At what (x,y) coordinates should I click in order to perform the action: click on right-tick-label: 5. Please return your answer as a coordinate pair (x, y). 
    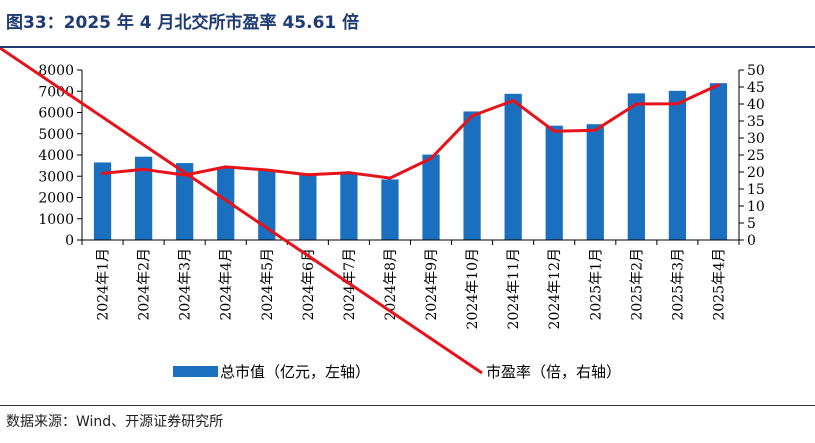
    Looking at the image, I should click on (751, 224).